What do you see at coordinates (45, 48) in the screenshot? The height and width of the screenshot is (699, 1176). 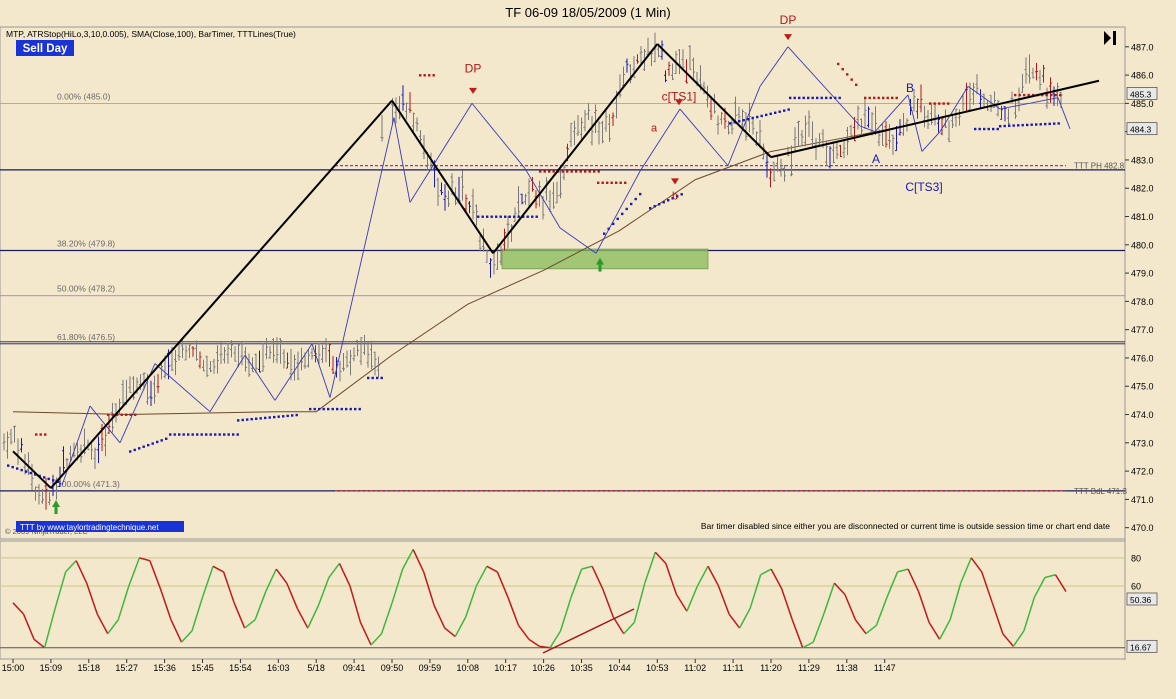 I see `sell-day-badge` at bounding box center [45, 48].